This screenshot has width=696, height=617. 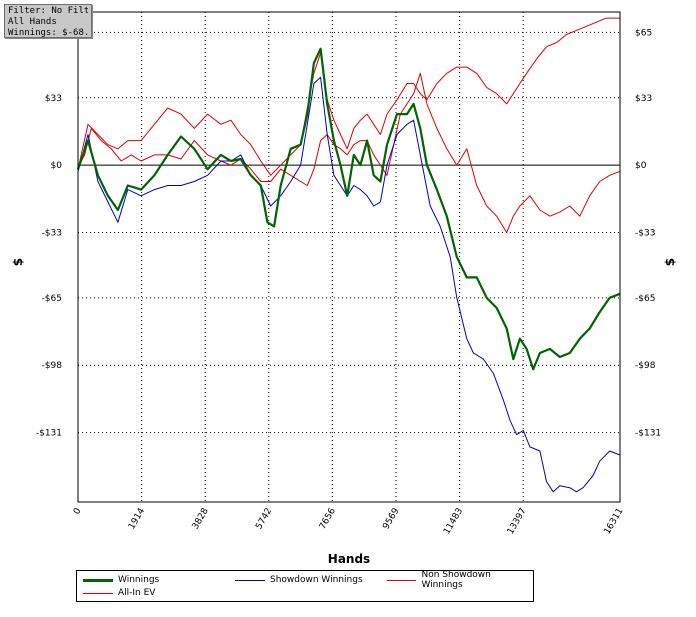 I want to click on legend-item-allin-ev: All-In EV, so click(x=119, y=593).